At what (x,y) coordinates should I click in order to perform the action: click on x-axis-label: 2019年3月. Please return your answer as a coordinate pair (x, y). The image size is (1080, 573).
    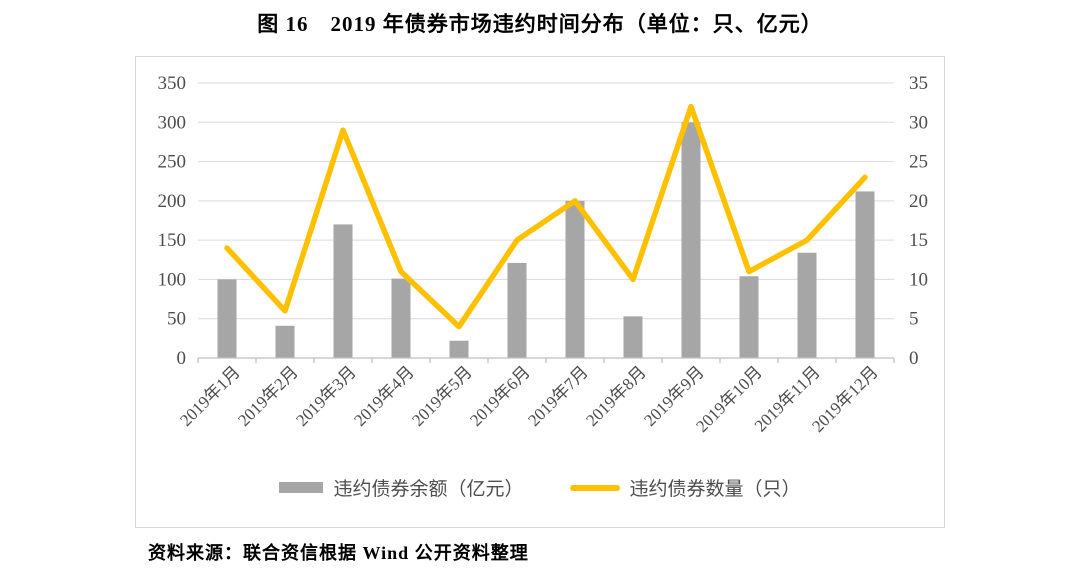
    Looking at the image, I should click on (326, 396).